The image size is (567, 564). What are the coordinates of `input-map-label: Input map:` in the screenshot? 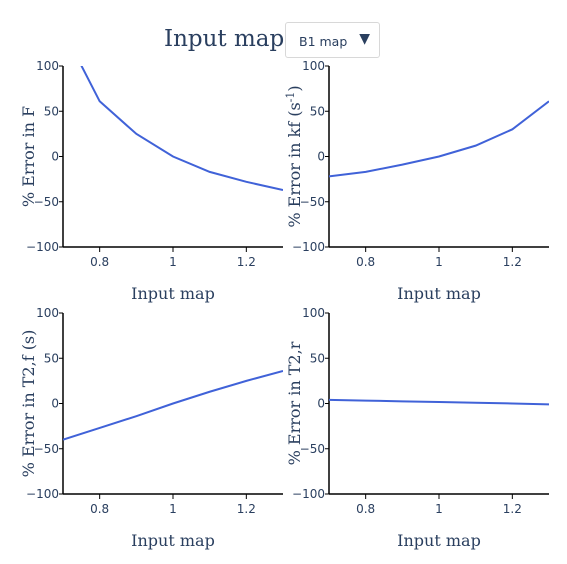 It's located at (228, 39).